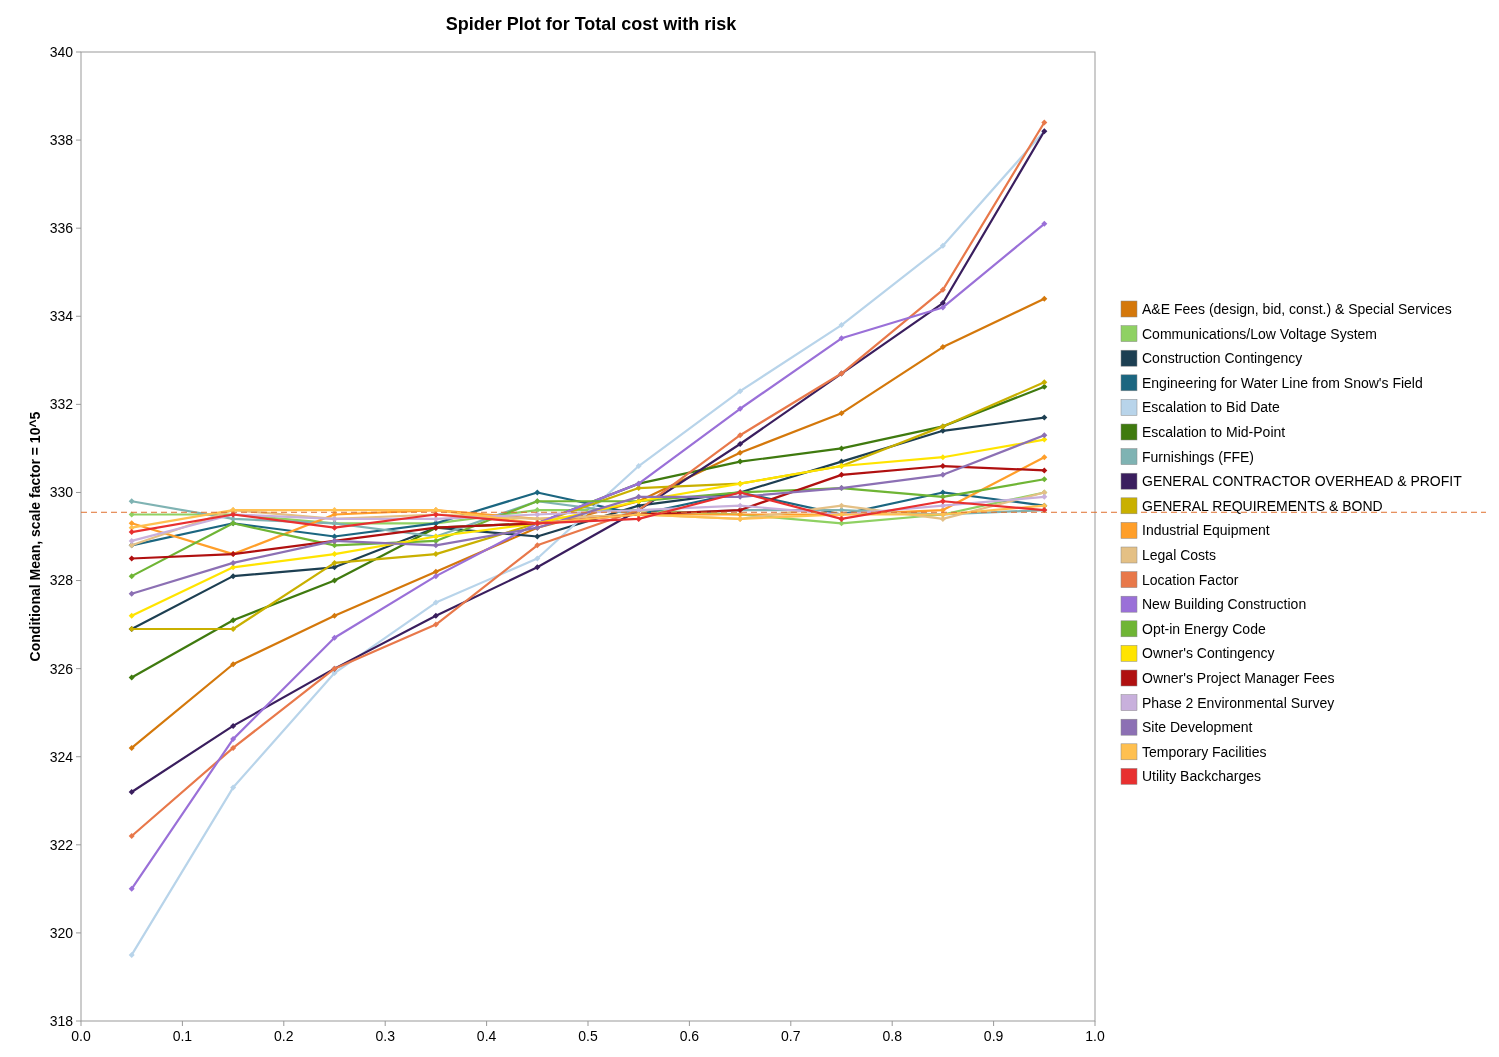 The image size is (1499, 1057). Describe the element at coordinates (61, 51) in the screenshot. I see `y-tick-label: 340` at that location.